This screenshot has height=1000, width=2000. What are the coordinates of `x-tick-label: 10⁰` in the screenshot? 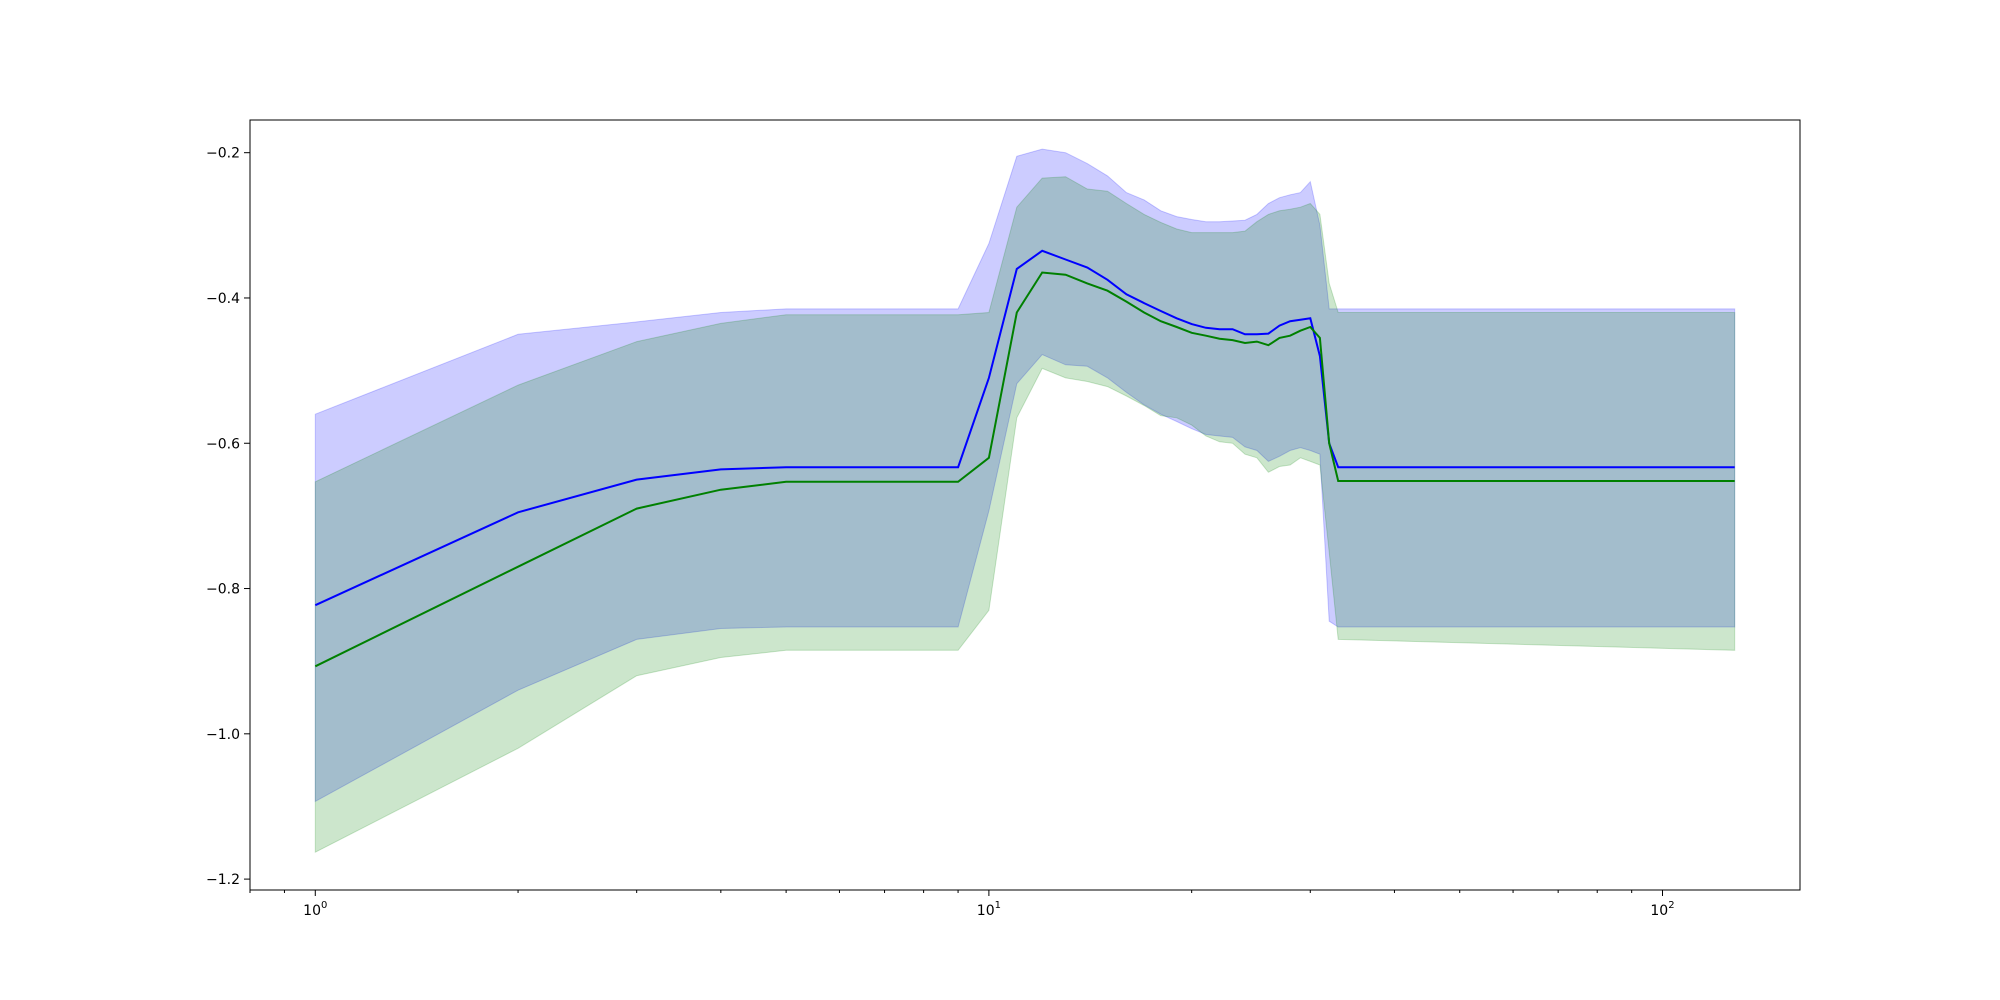 It's located at (315, 909).